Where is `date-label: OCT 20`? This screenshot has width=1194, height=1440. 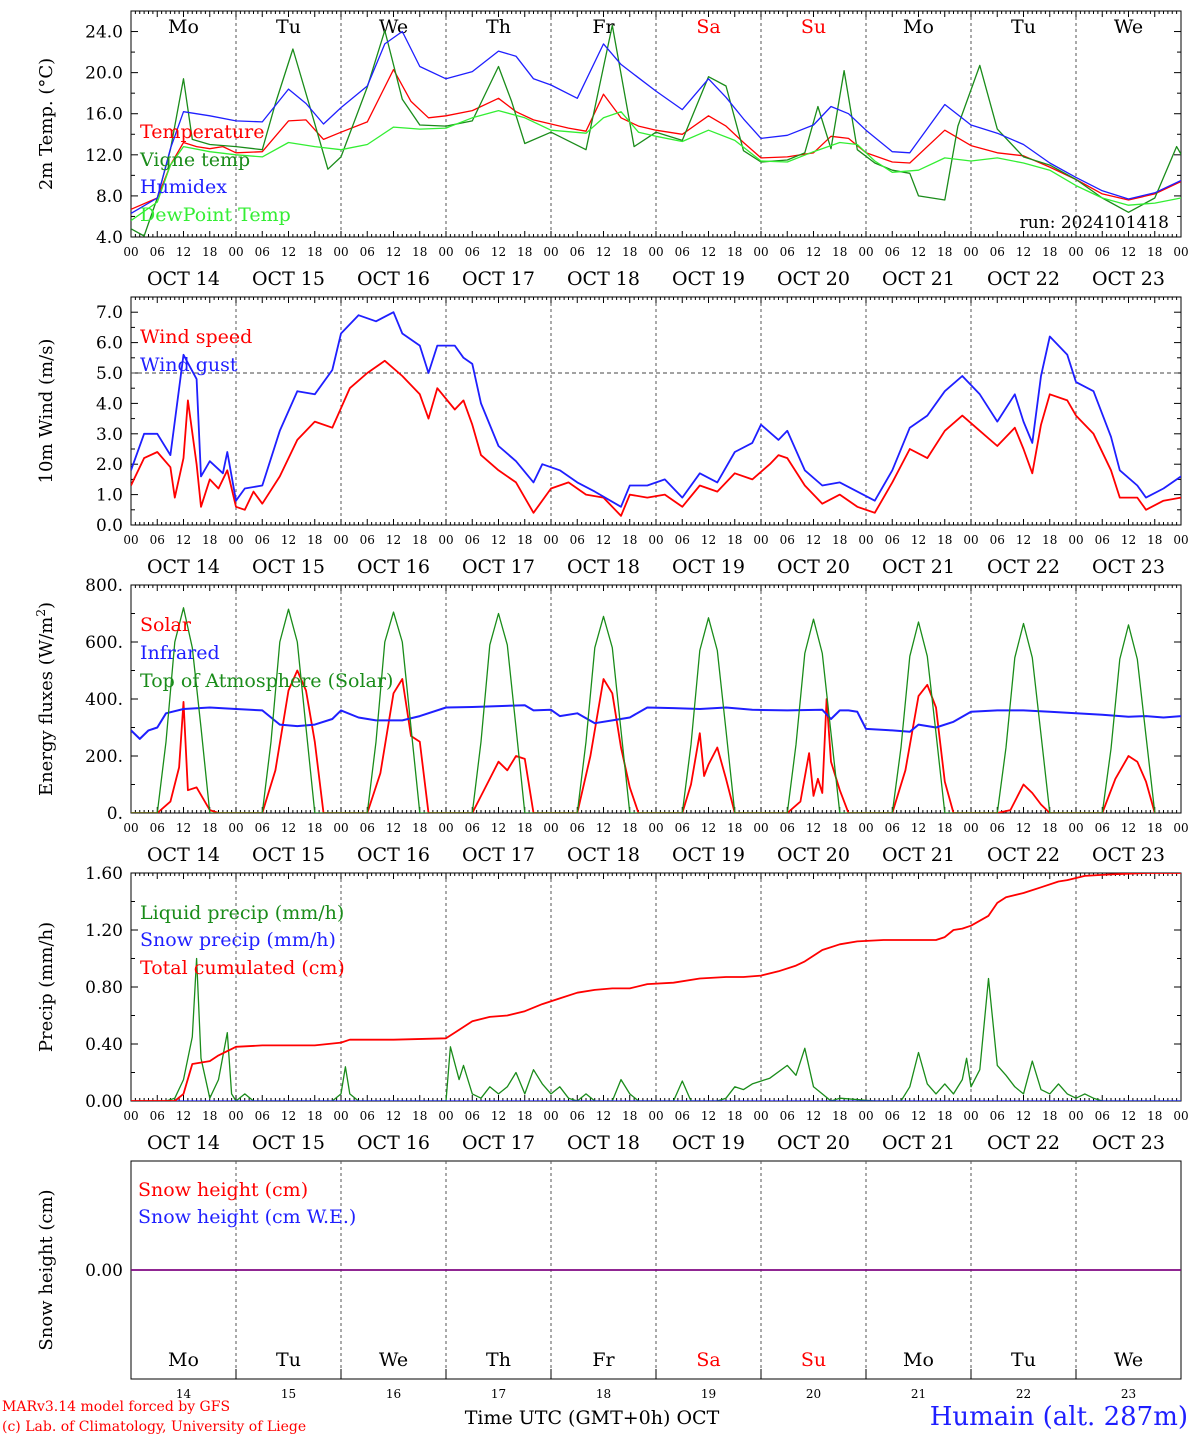
date-label: OCT 20 is located at coordinates (813, 567).